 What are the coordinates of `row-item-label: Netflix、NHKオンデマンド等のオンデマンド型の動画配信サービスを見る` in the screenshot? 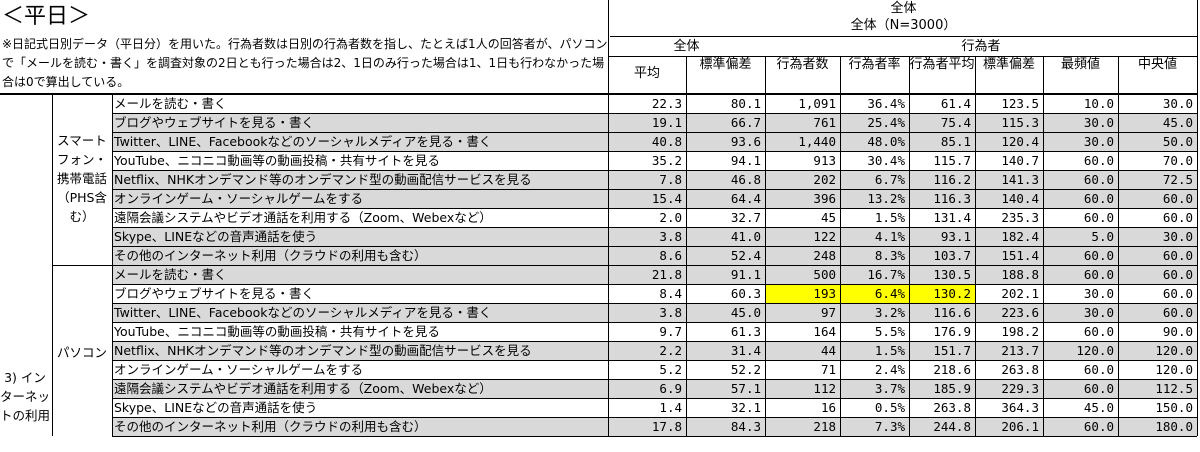 It's located at (323, 350).